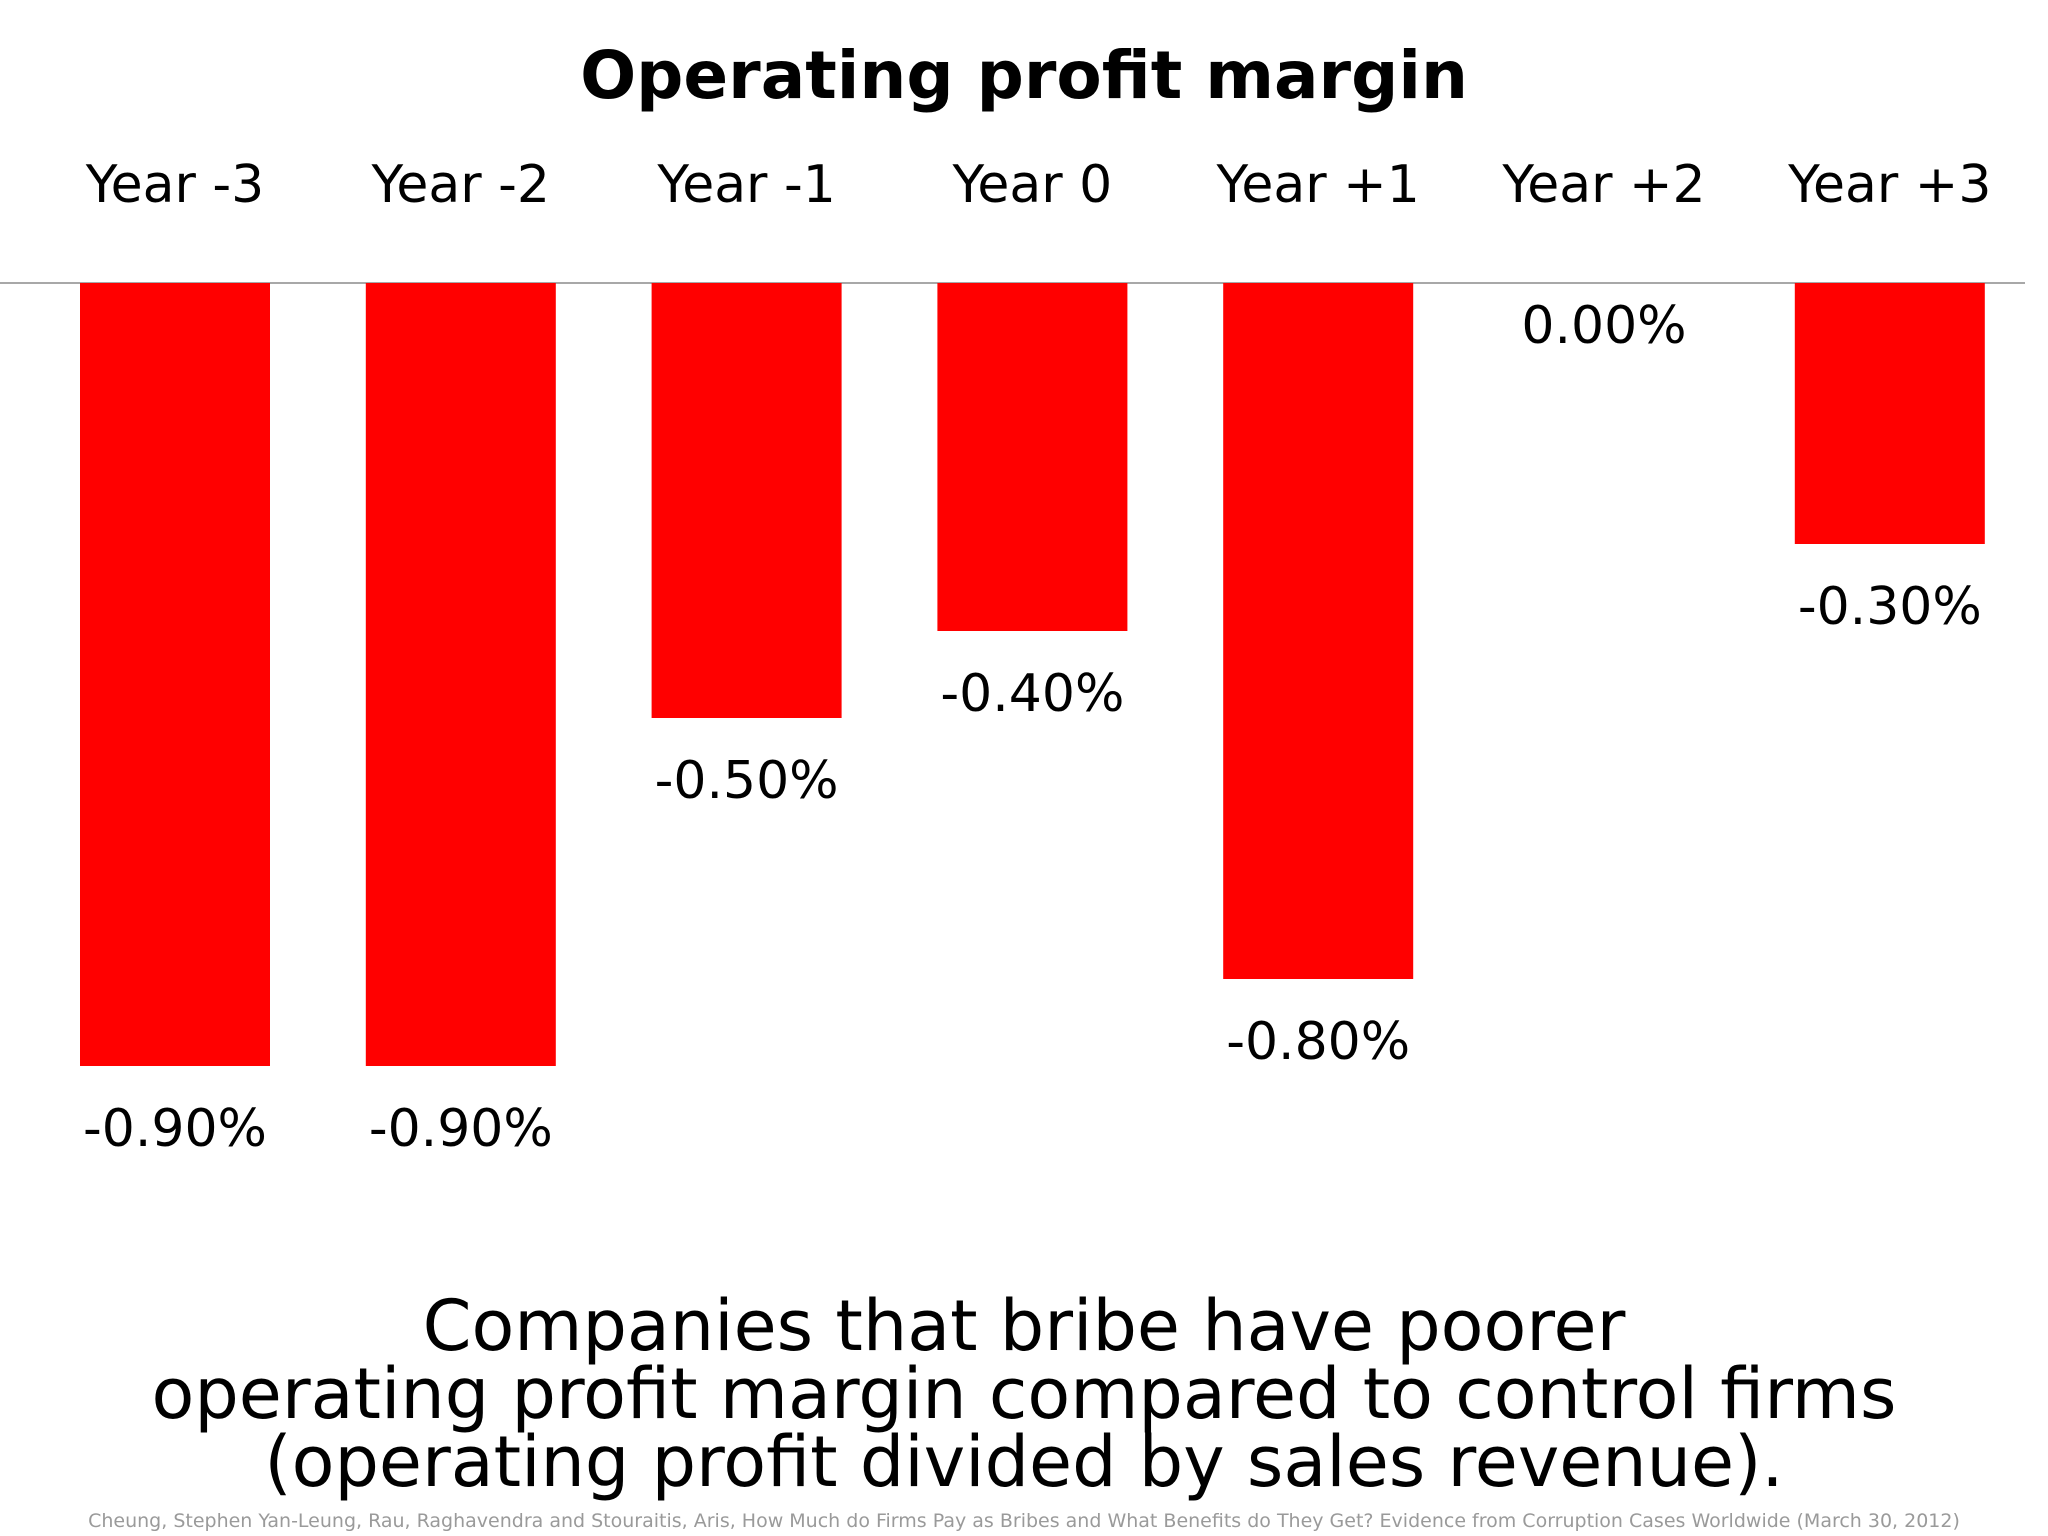  What do you see at coordinates (1318, 185) in the screenshot?
I see `category-tick-label: Year +1` at bounding box center [1318, 185].